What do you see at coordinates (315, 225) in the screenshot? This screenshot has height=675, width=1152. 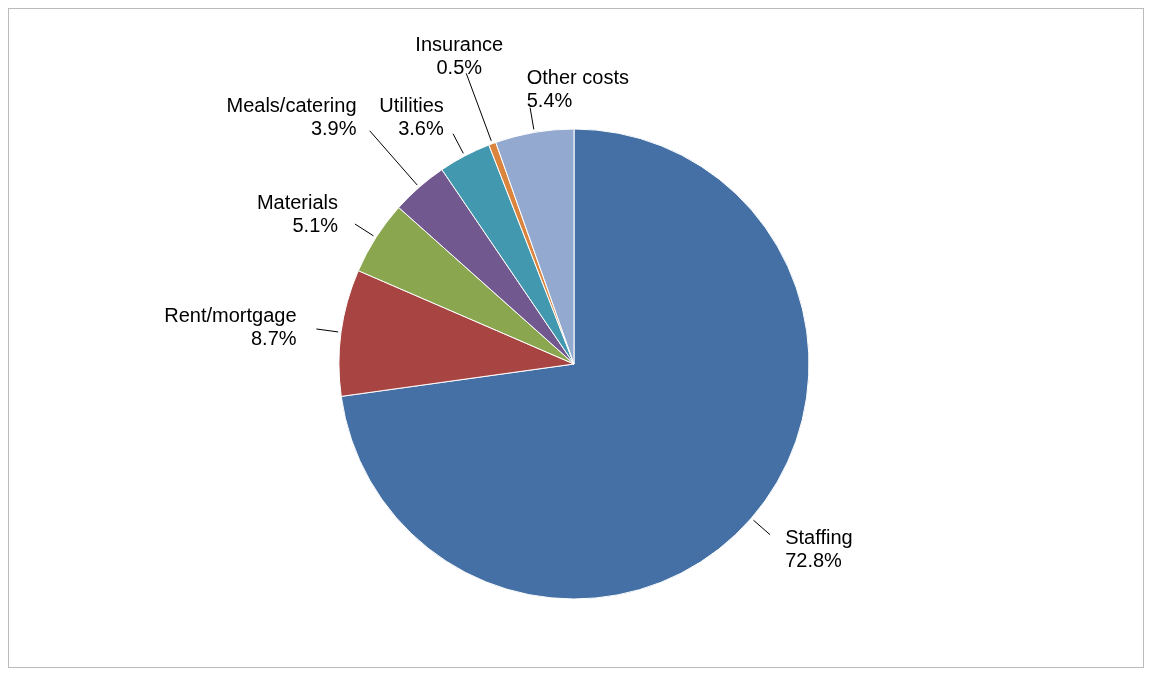 I see `data-label: 5.1%` at bounding box center [315, 225].